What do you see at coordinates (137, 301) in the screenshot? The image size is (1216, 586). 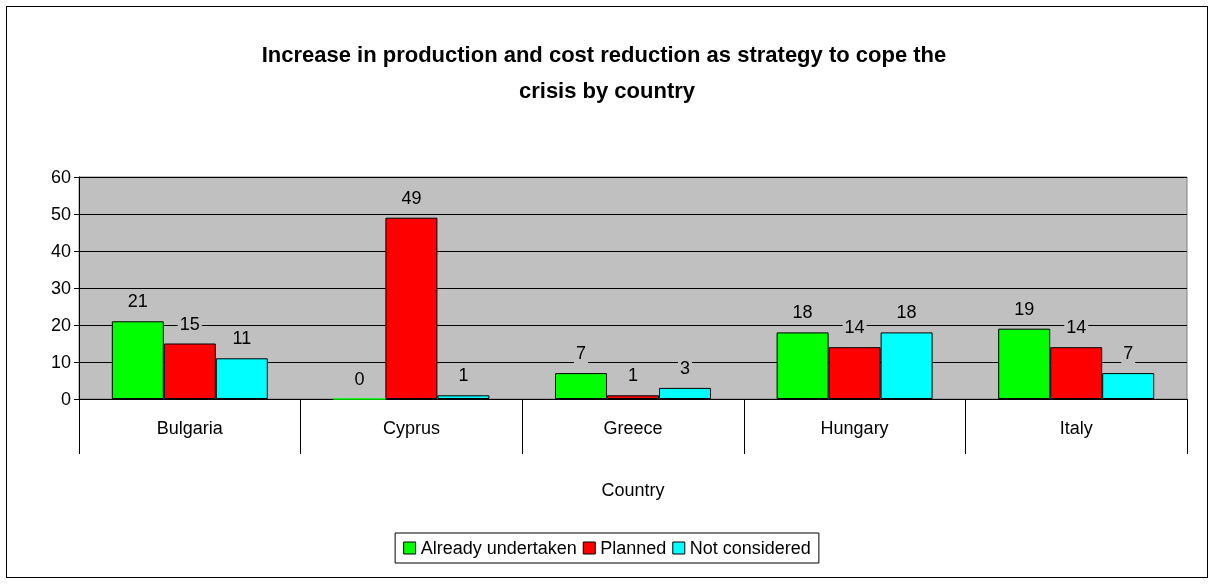 I see `data-label: 21` at bounding box center [137, 301].